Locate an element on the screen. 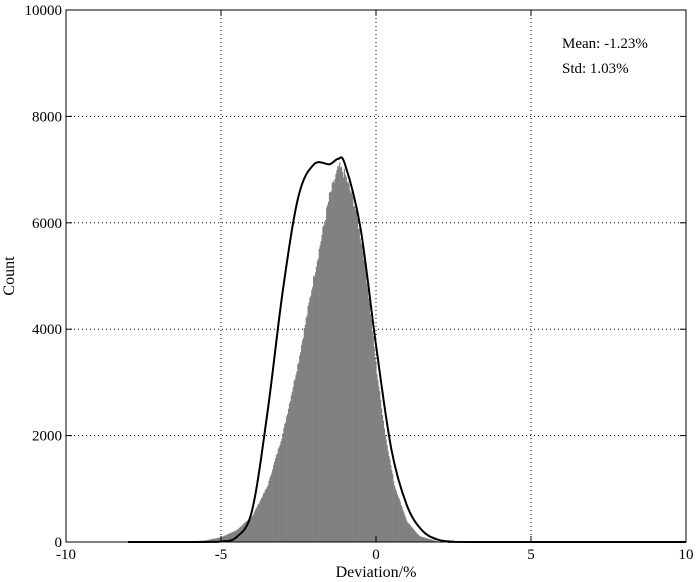 This screenshot has width=700, height=582. y-tick-labels: 0 2000 4000 6000 8000 10000 is located at coordinates (44, 277).